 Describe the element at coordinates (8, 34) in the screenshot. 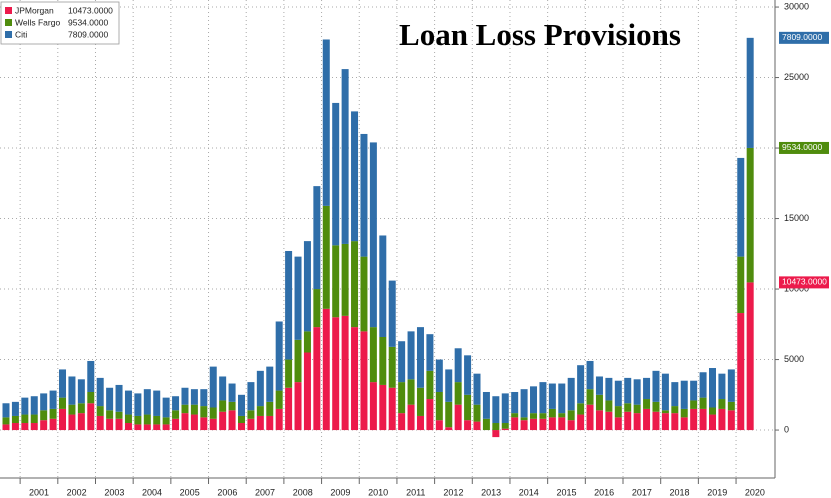

I see `legend-swatch` at that location.